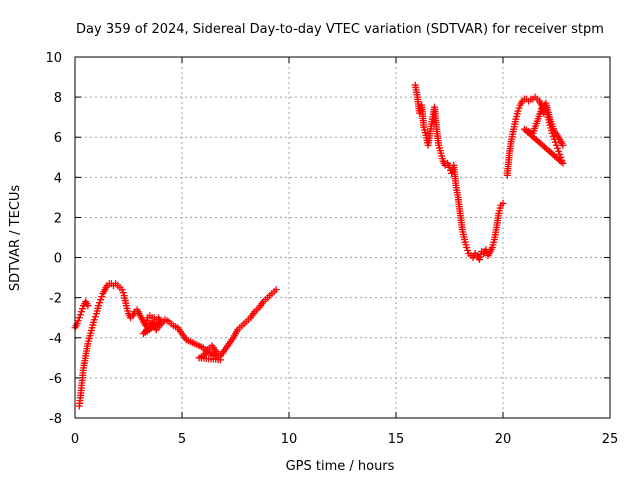 The height and width of the screenshot is (480, 640). I want to click on x-tick-label: 5, so click(182, 439).